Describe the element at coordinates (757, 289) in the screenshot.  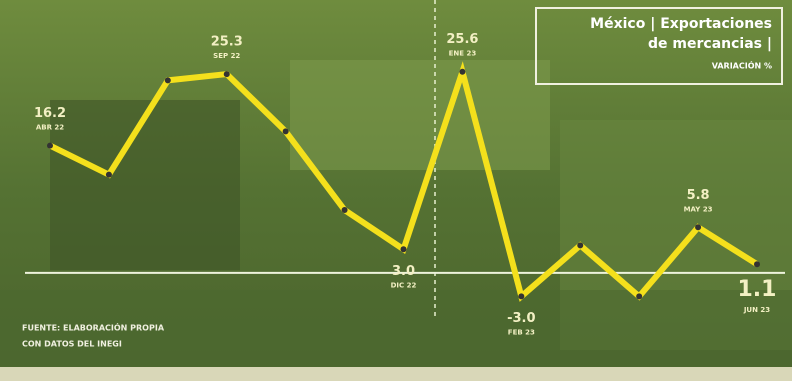
I see `value-label: 1.1` at that location.